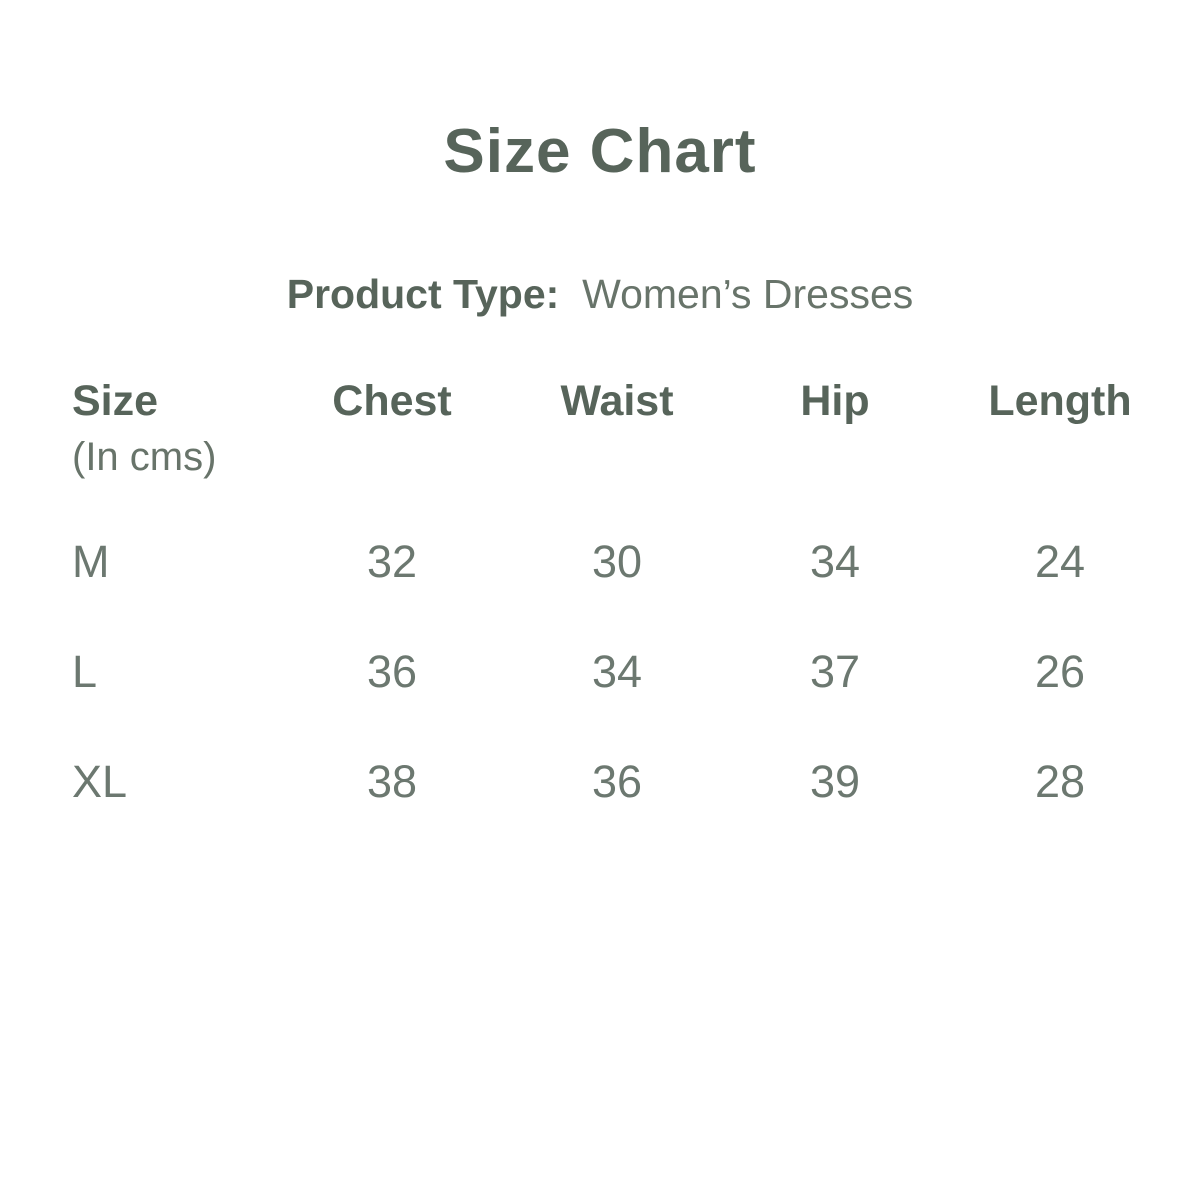  I want to click on column-header-length: Length, so click(1060, 401).